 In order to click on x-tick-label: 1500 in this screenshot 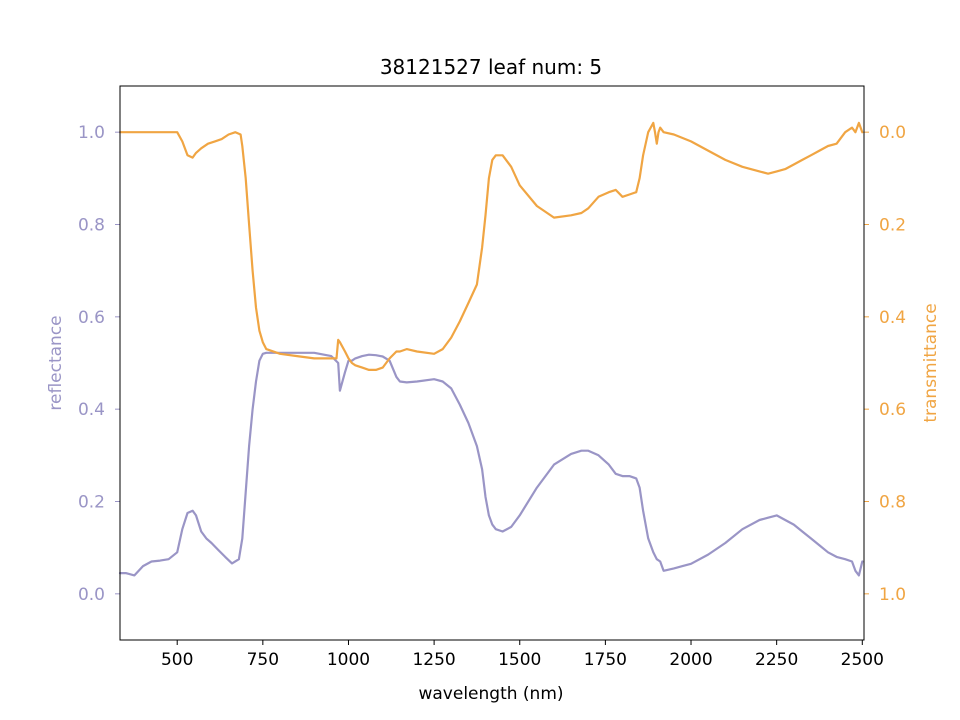, I will do `click(519, 660)`.